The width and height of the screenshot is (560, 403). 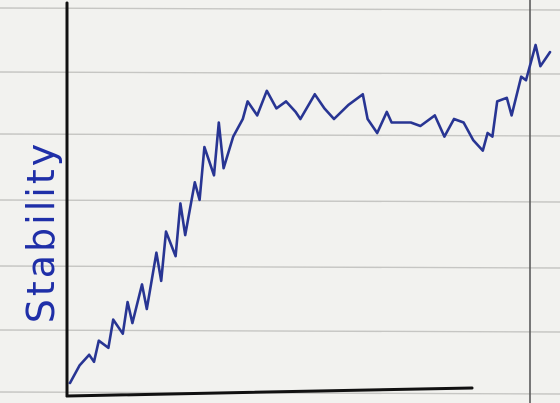 I want to click on y-axis-label: Stability, so click(x=41, y=232).